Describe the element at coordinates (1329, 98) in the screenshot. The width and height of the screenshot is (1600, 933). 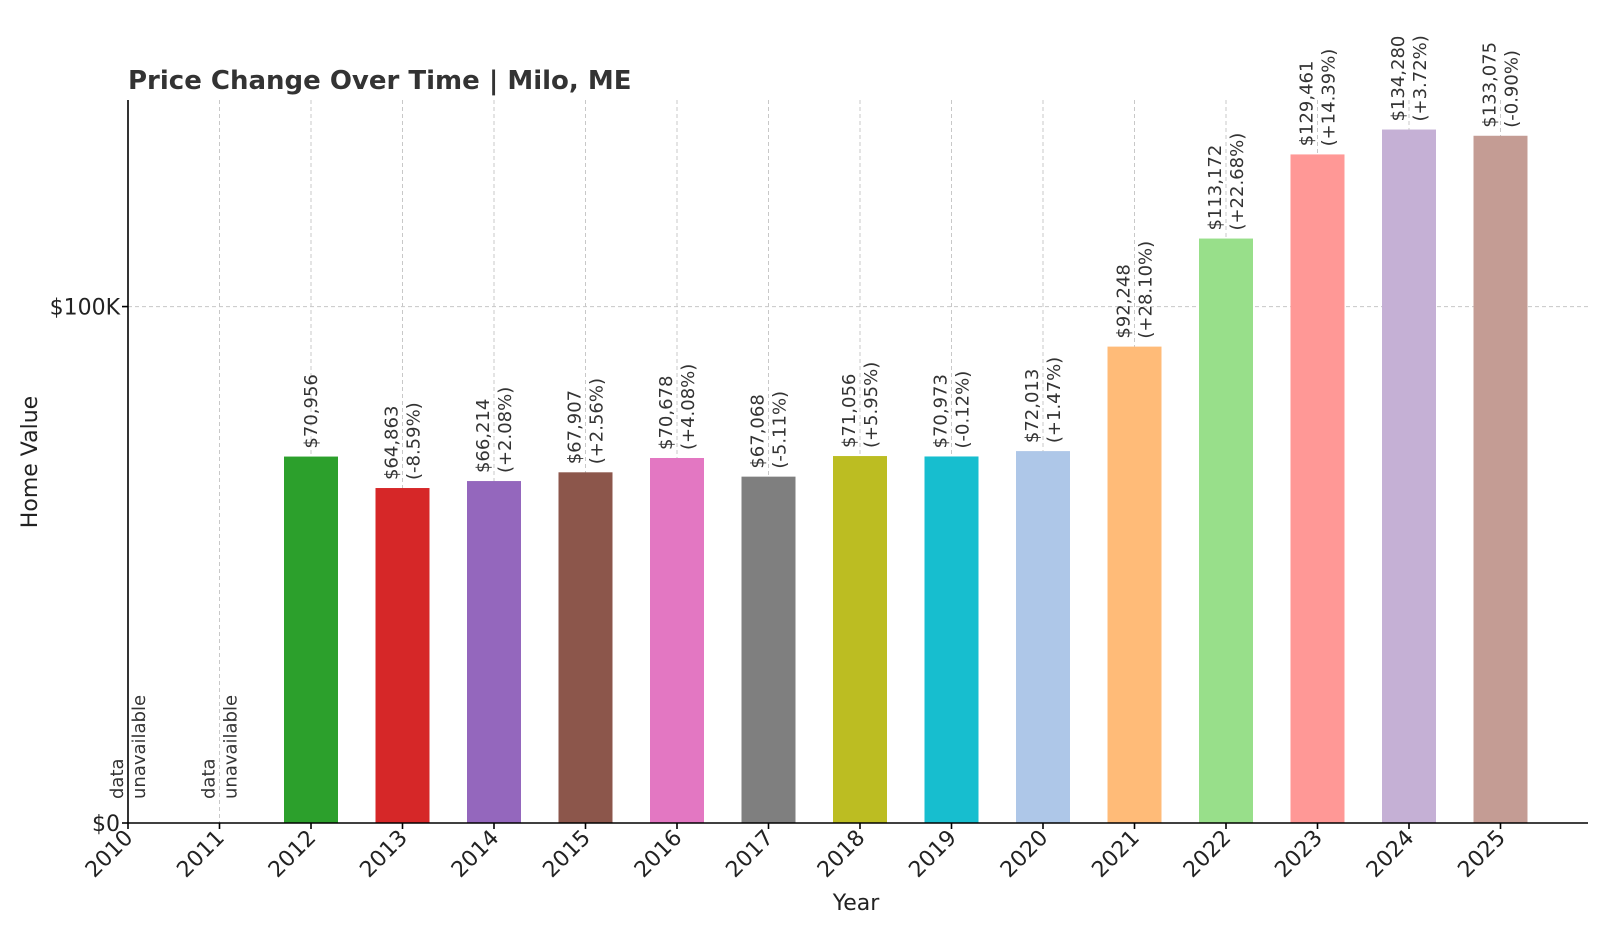
I see `data-label-change: (+14.39%)` at that location.